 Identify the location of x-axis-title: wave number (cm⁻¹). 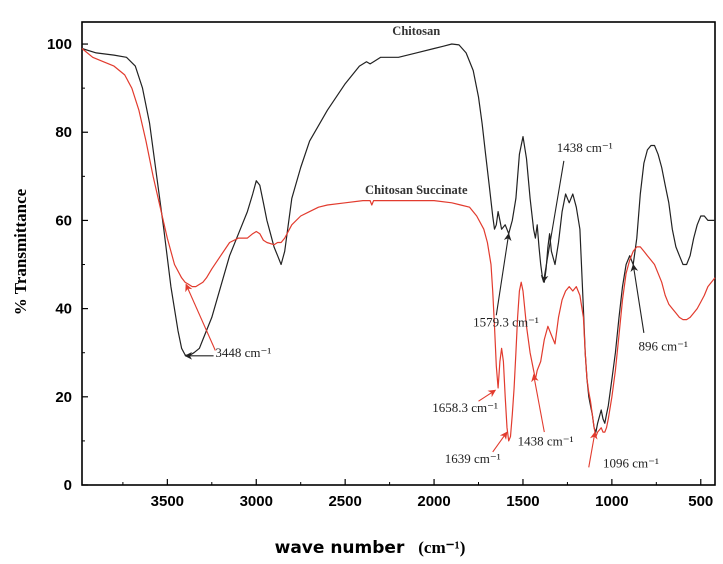
(370, 548).